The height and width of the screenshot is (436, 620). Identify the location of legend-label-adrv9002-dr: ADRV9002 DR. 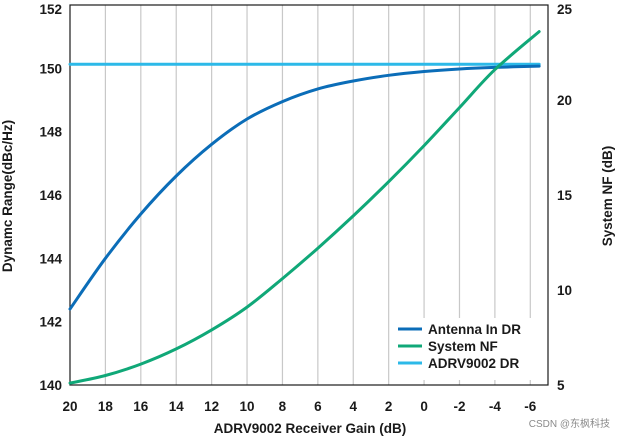
(474, 363).